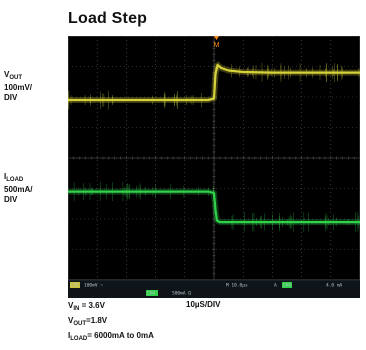 Image resolution: width=366 pixels, height=350 pixels. What do you see at coordinates (275, 286) in the screenshot?
I see `status-trigger: A` at bounding box center [275, 286].